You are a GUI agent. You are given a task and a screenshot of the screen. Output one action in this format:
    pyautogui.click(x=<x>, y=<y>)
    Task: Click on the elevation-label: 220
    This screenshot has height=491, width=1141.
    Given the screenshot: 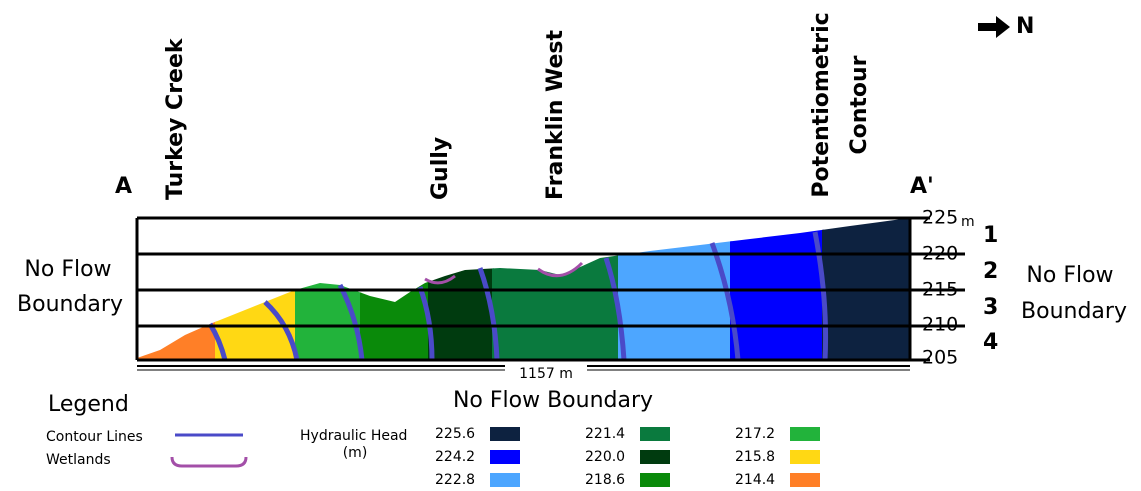 What is the action you would take?
    pyautogui.click(x=940, y=254)
    